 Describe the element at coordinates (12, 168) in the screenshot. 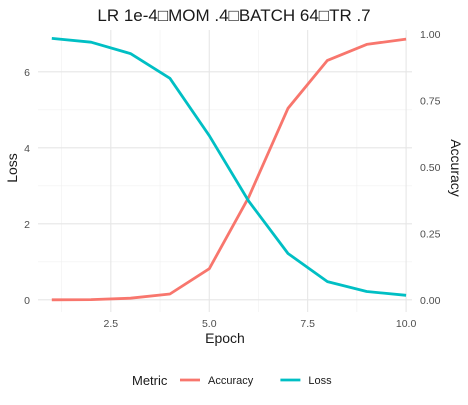

I see `y-axis-label: Loss` at that location.